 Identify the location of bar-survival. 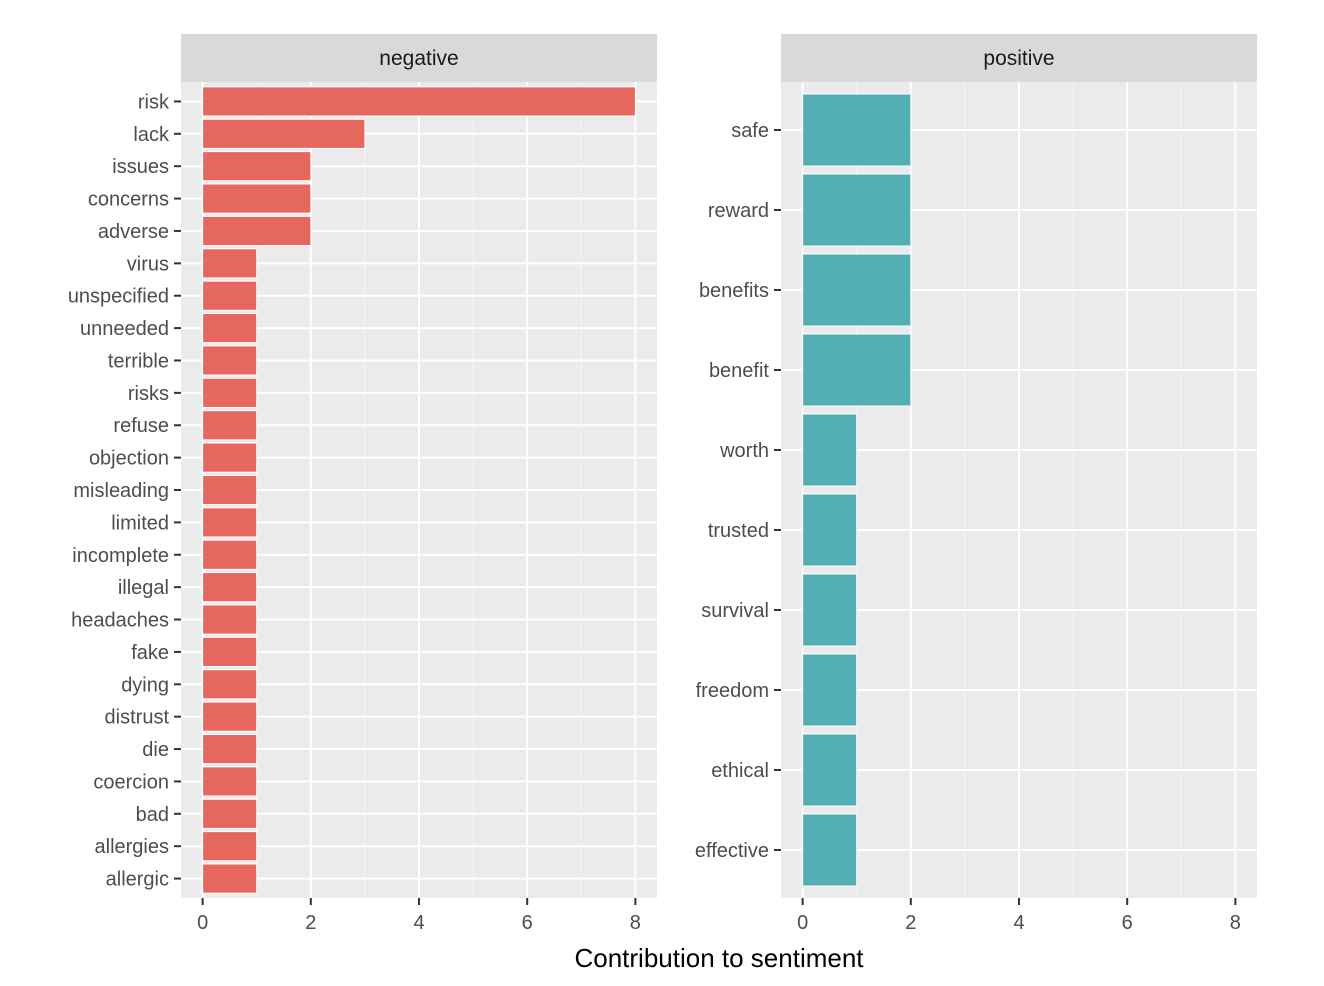
(830, 610).